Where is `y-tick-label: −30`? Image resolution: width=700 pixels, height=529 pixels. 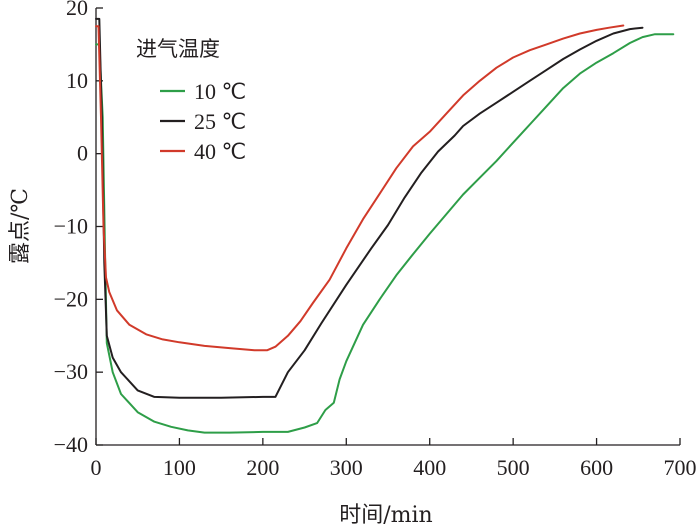
y-tick-label: −30 is located at coordinates (71, 371).